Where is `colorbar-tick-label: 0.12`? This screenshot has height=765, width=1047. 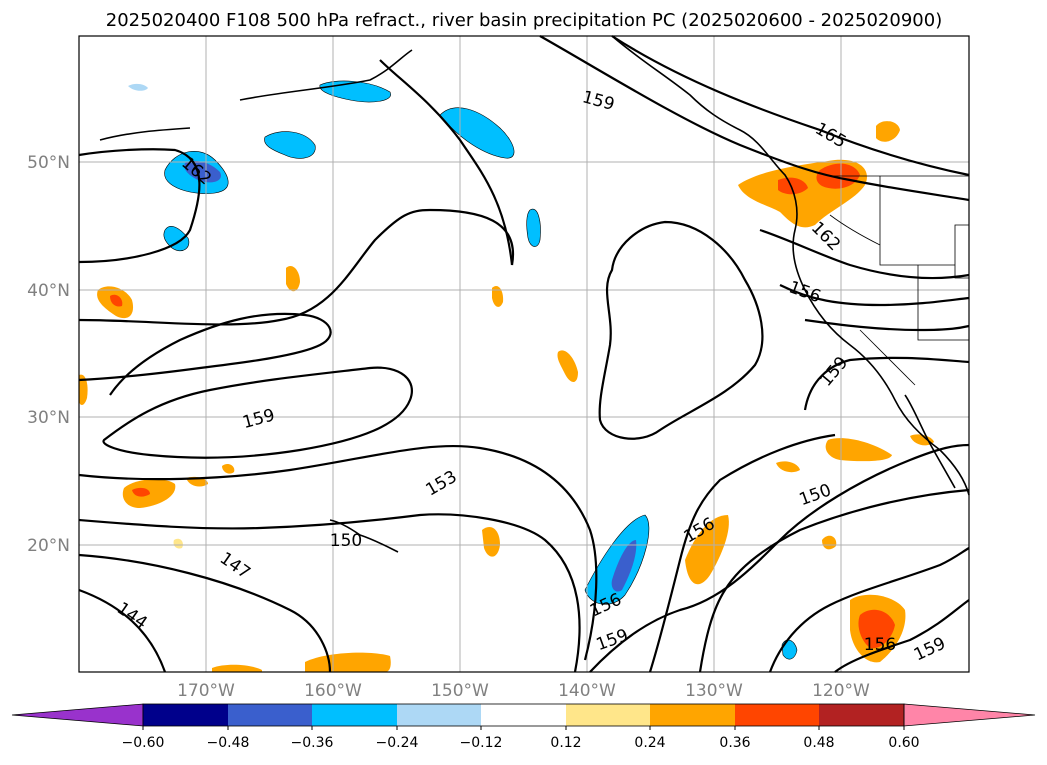 colorbar-tick-label: 0.12 is located at coordinates (565, 743).